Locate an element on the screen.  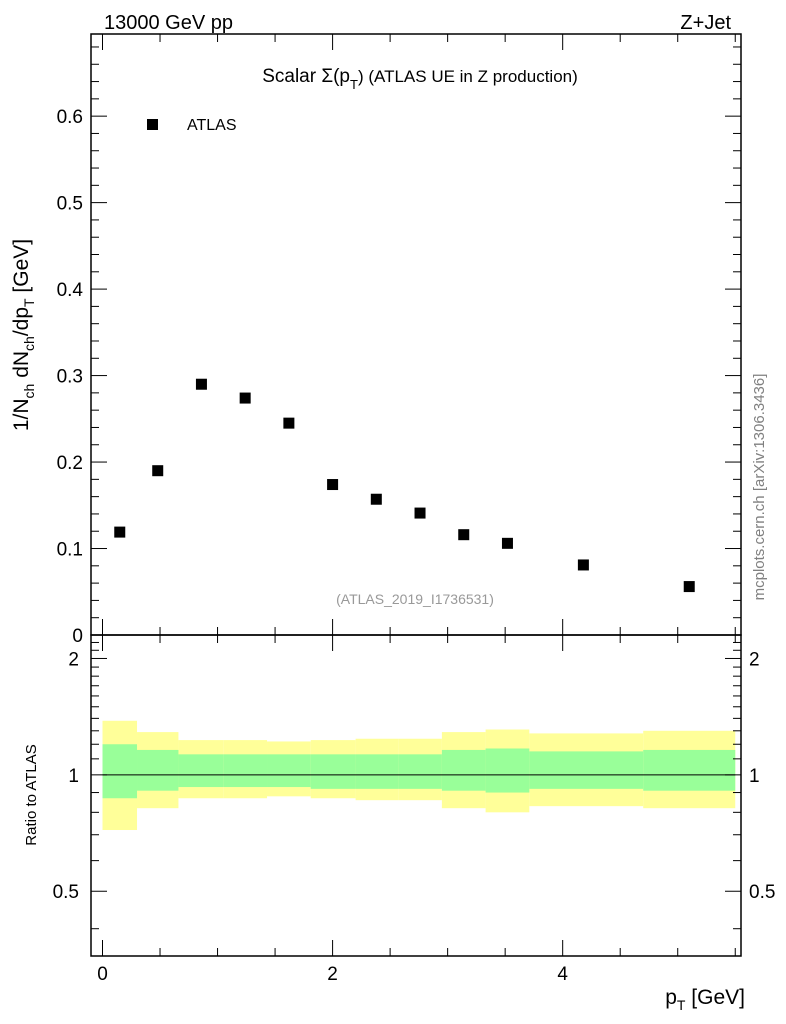
legend: ATLAS is located at coordinates (192, 125).